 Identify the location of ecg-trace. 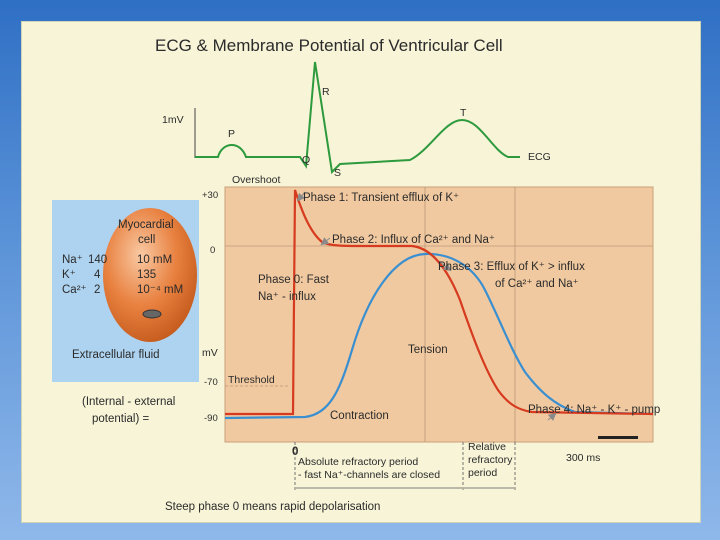
(357, 118).